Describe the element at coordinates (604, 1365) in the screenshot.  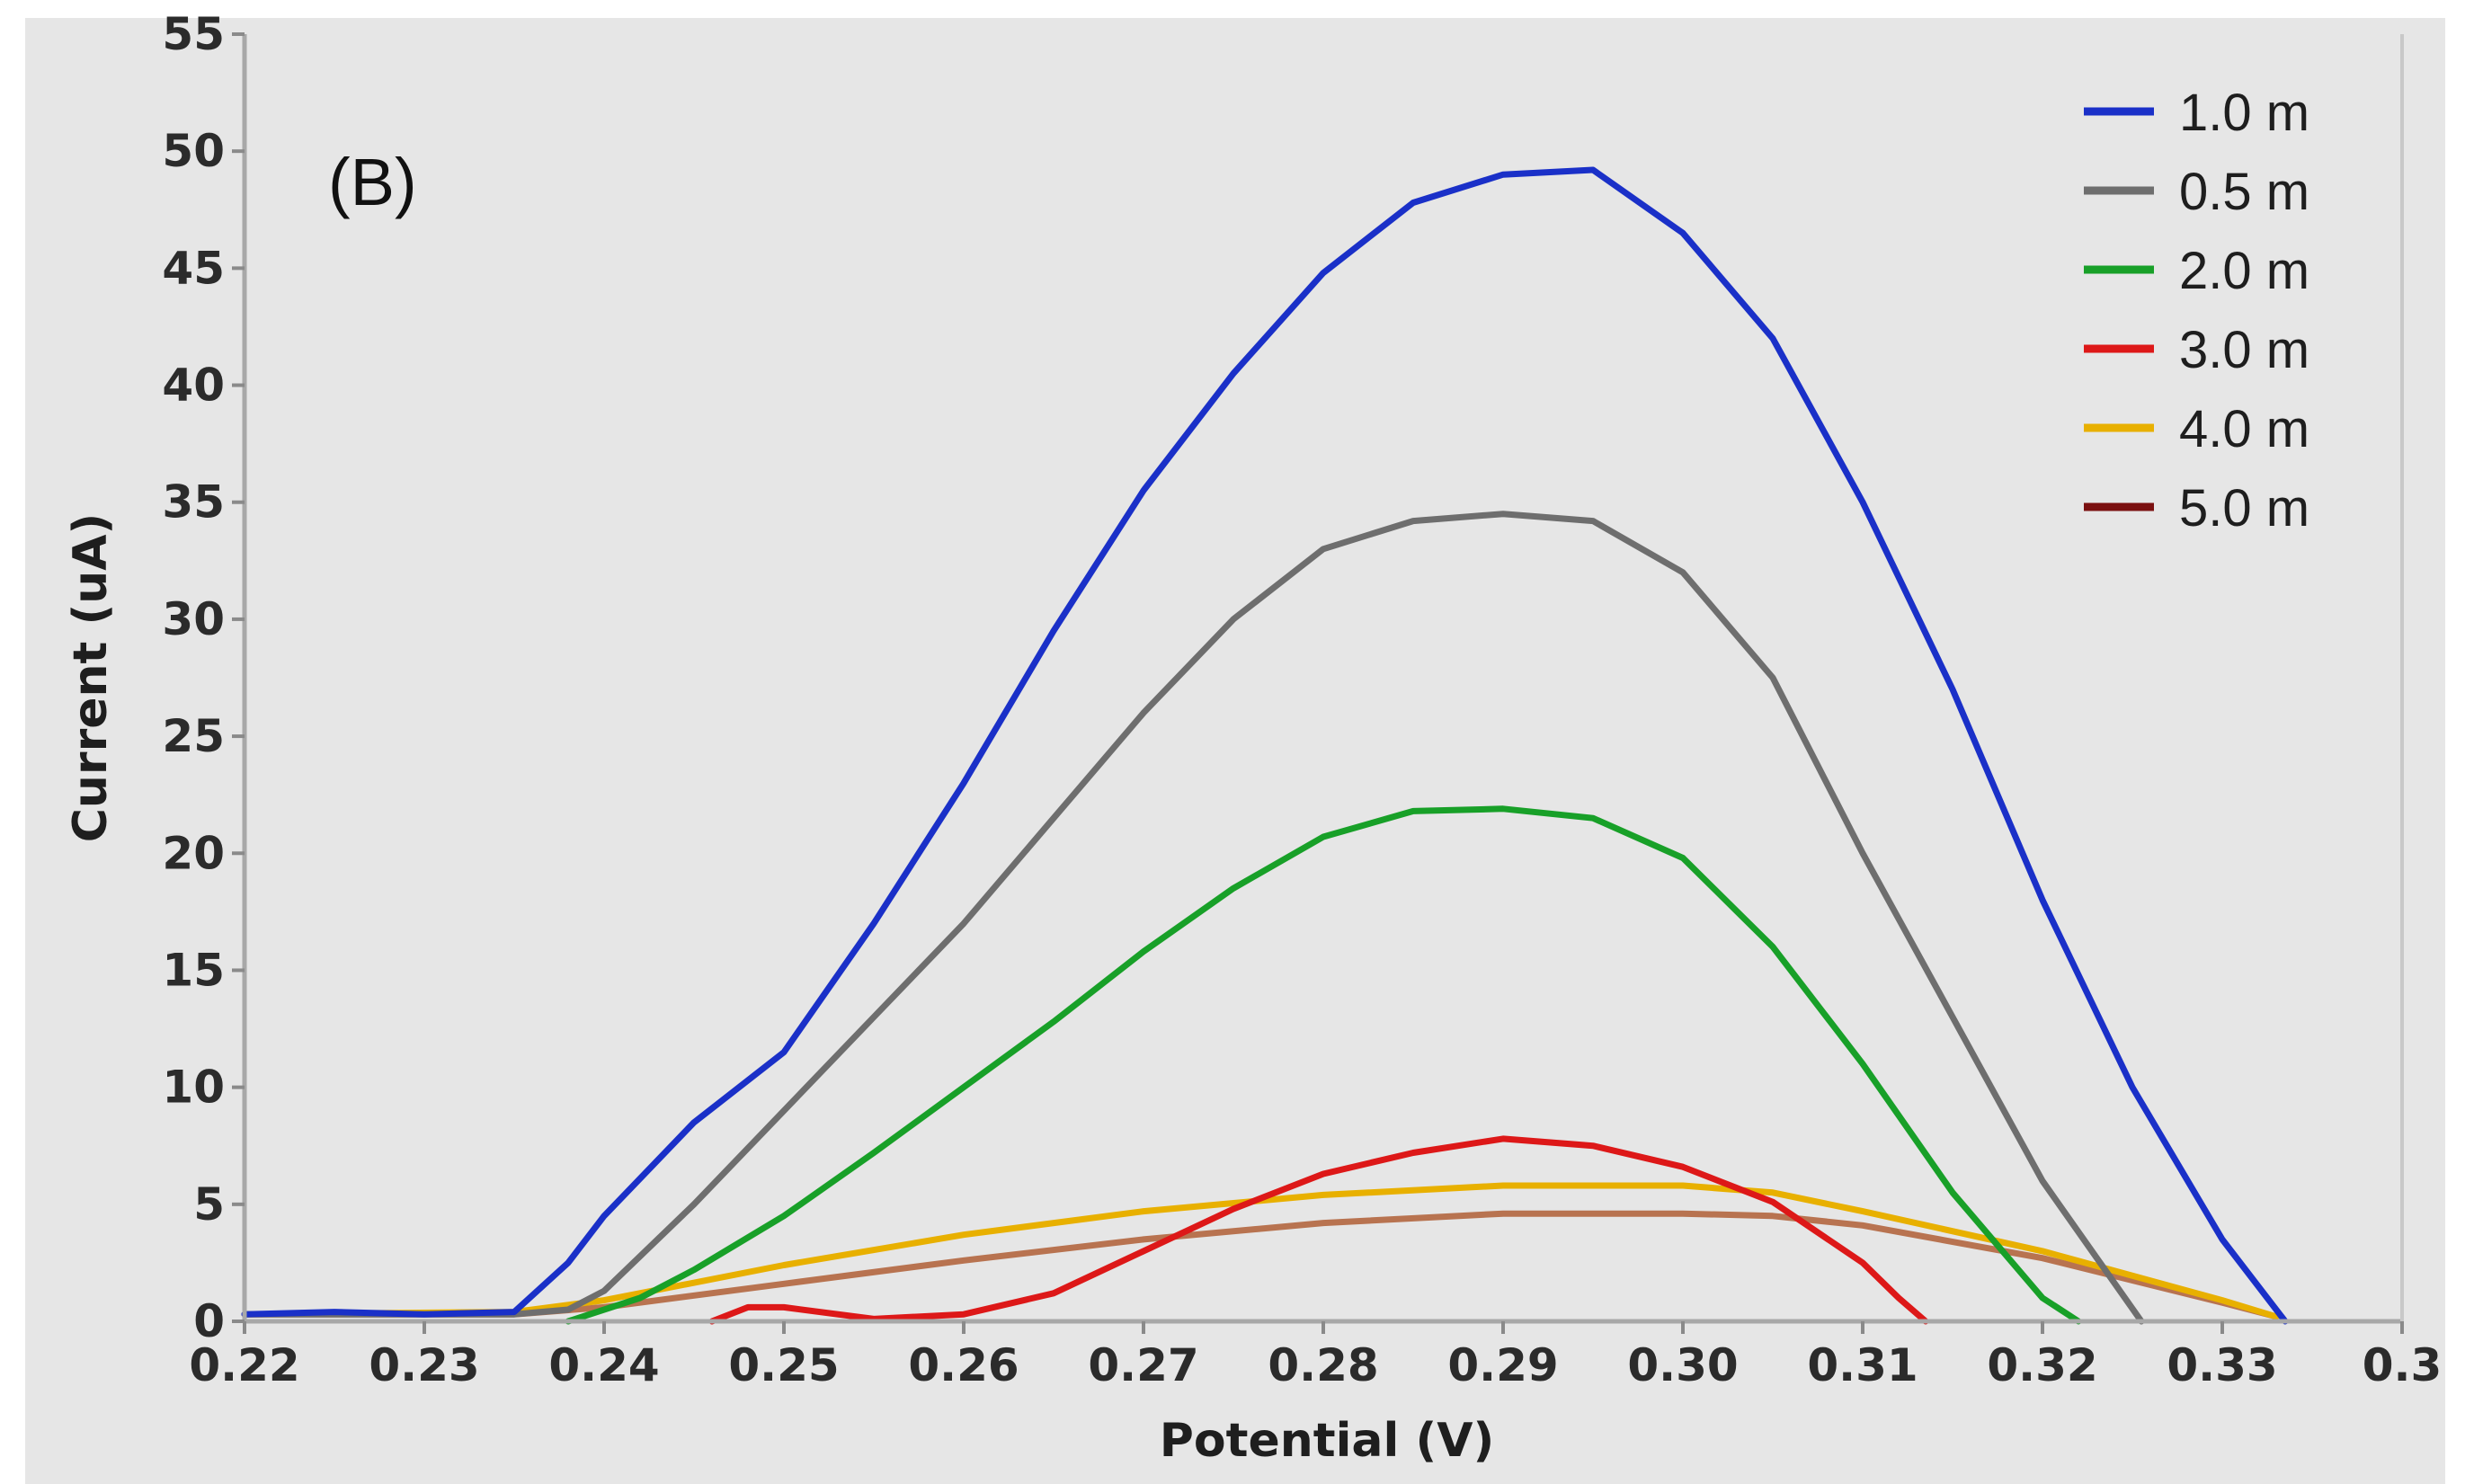
I see `x-tick-label: 0.24` at that location.